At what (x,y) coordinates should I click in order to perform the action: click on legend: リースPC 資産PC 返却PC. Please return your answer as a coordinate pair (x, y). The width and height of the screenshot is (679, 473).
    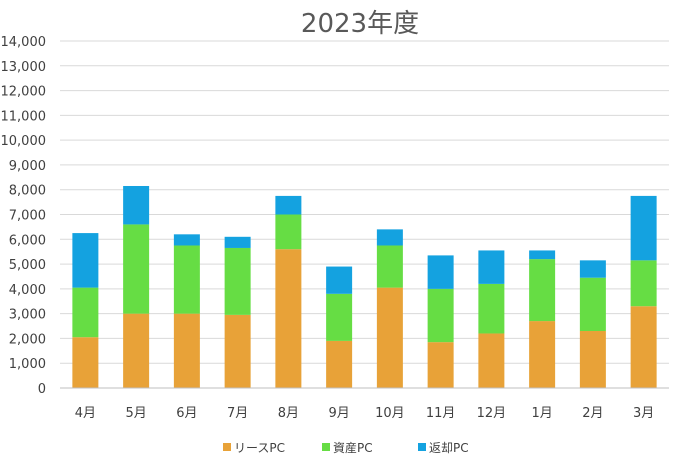
    Looking at the image, I should click on (346, 447).